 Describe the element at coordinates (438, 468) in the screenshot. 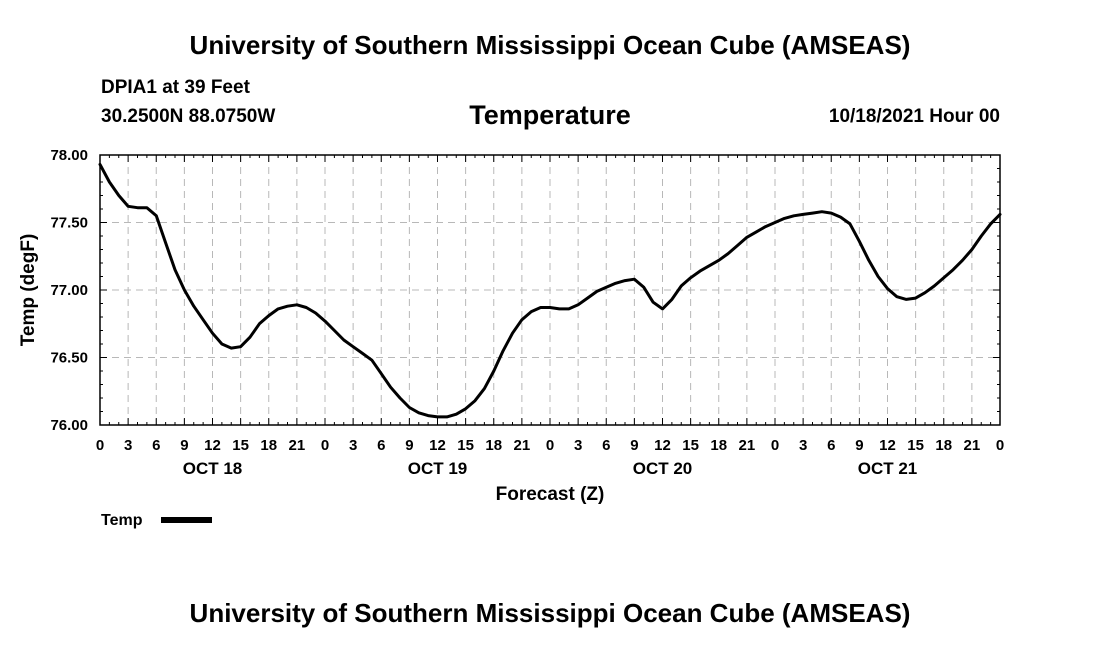

I see `day-label: OCT 19` at that location.